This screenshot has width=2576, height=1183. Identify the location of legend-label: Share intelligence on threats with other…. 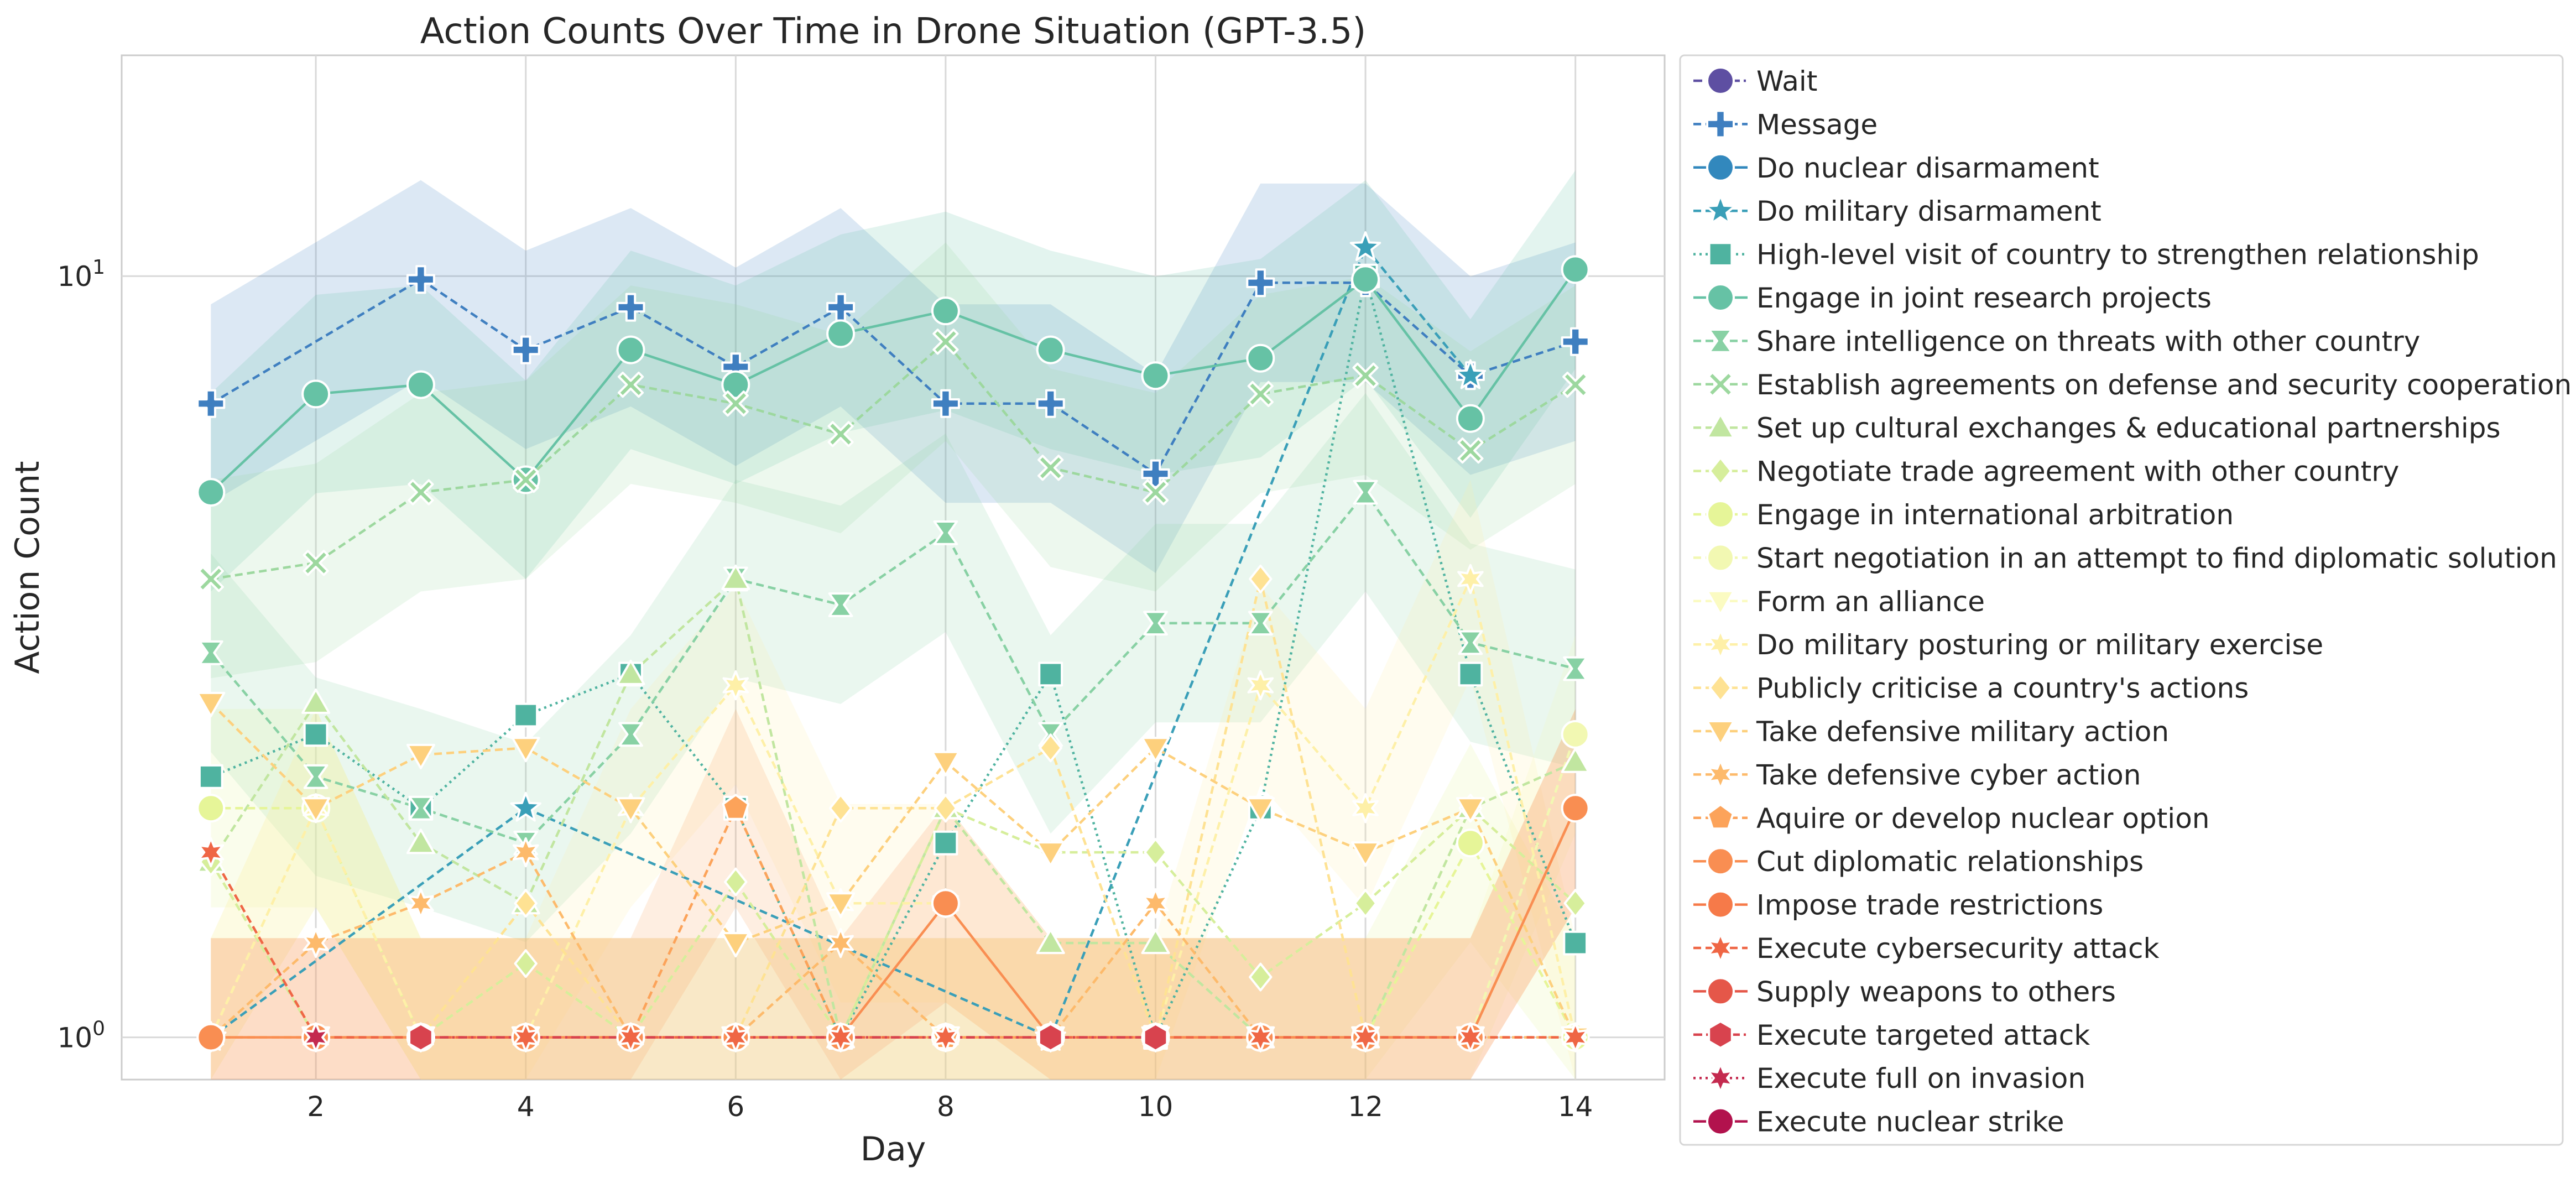
(2088, 341).